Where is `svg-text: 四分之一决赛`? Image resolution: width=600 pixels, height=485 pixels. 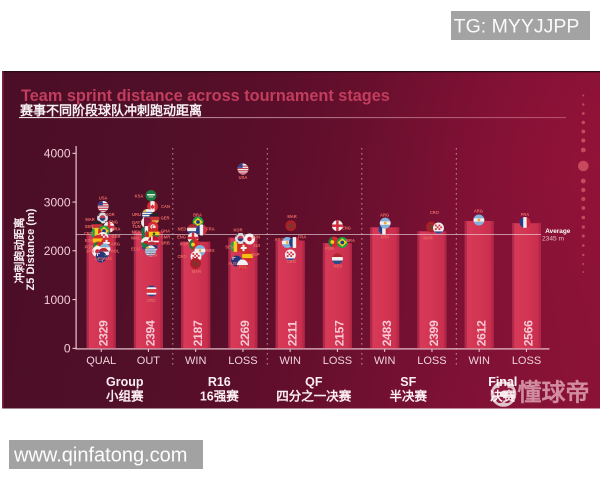
svg-text: 四分之一决赛 is located at coordinates (314, 396).